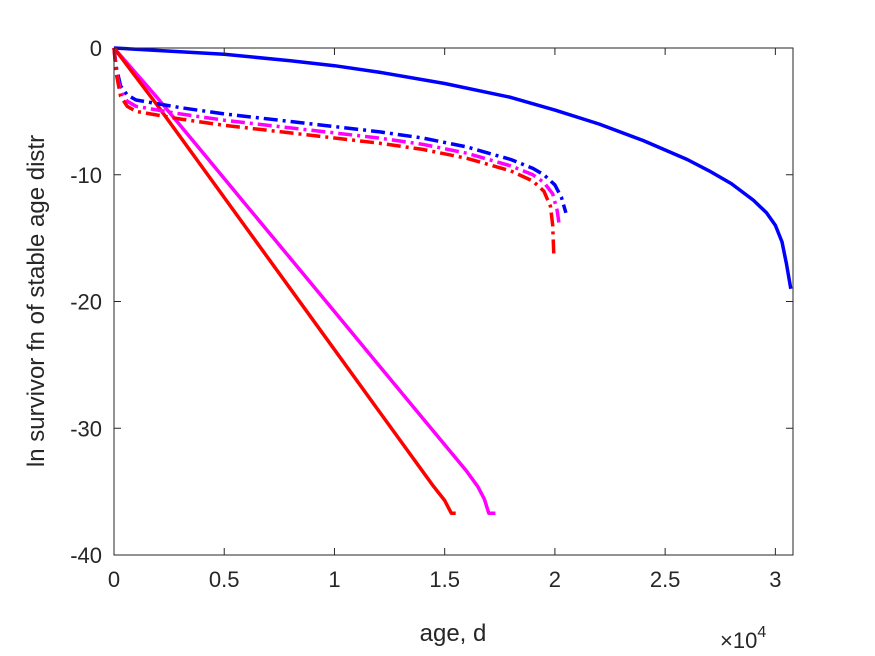 The height and width of the screenshot is (656, 875). Describe the element at coordinates (444, 579) in the screenshot. I see `x-tick-label: 1.5` at that location.